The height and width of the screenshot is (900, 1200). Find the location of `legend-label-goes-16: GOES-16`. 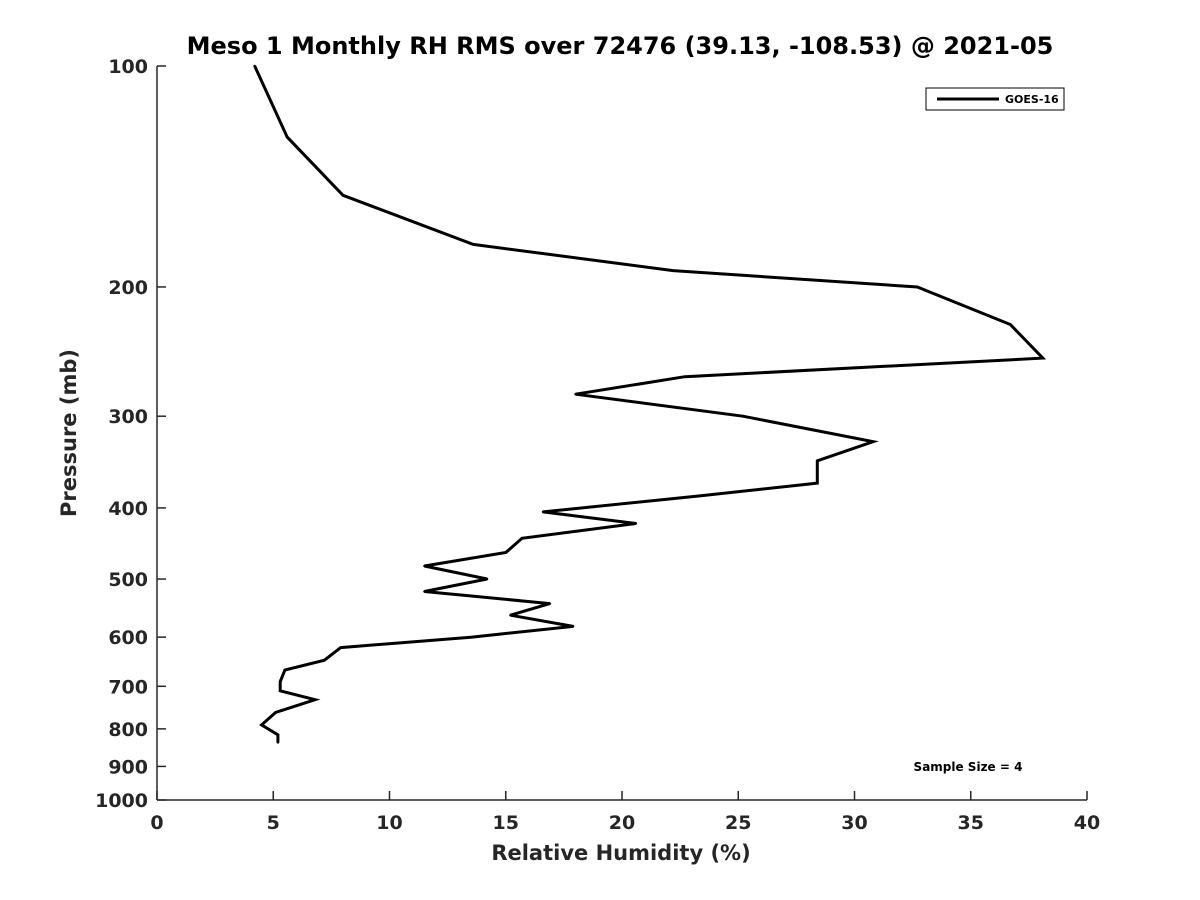

legend-label-goes-16: GOES-16 is located at coordinates (1032, 99).